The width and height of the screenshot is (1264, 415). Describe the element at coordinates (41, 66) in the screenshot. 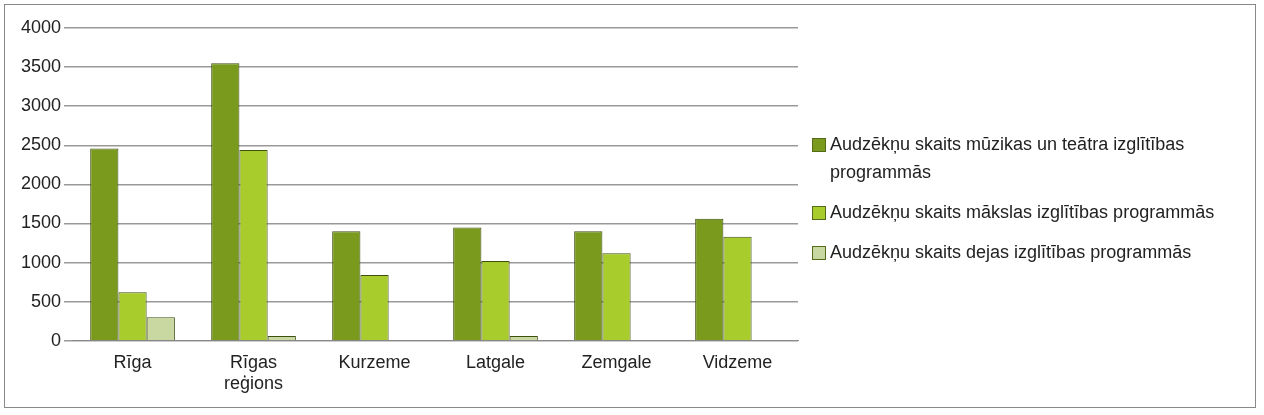

I see `y-tick-label: 3500` at that location.